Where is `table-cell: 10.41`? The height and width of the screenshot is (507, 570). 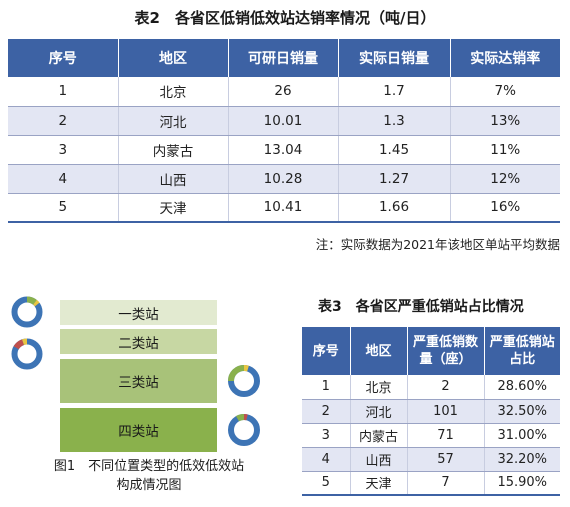 table-cell: 10.41 is located at coordinates (283, 208).